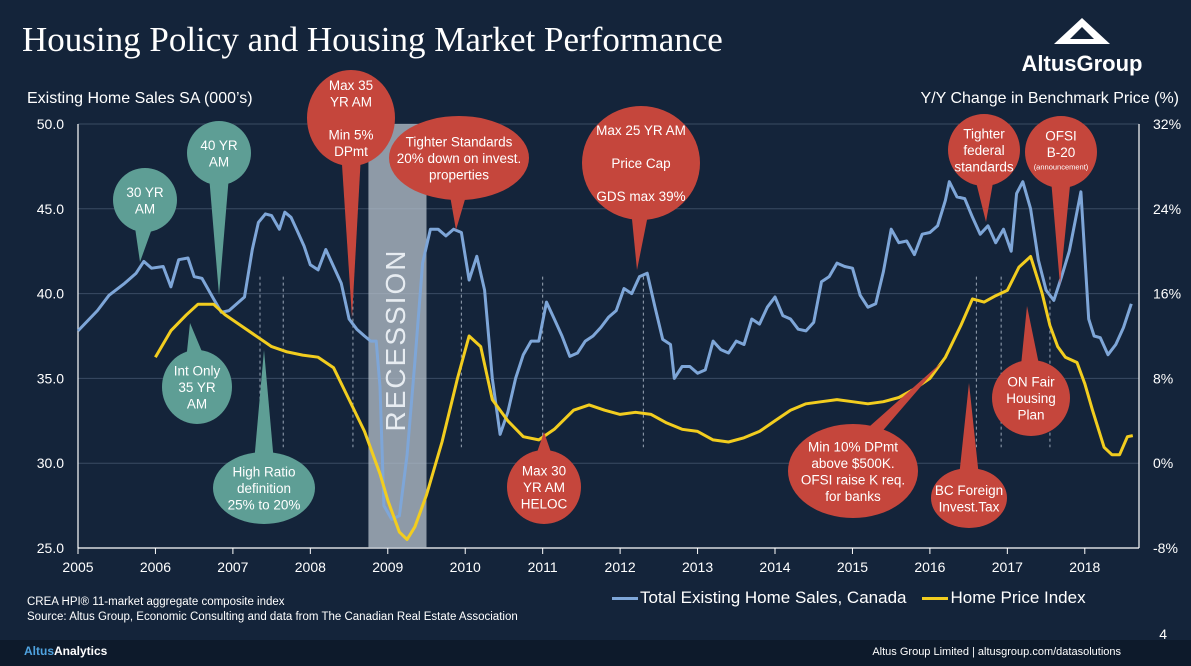 The height and width of the screenshot is (666, 1191). I want to click on right-axis-title: Y/Y Change in Benchmark Price (%), so click(1049, 98).